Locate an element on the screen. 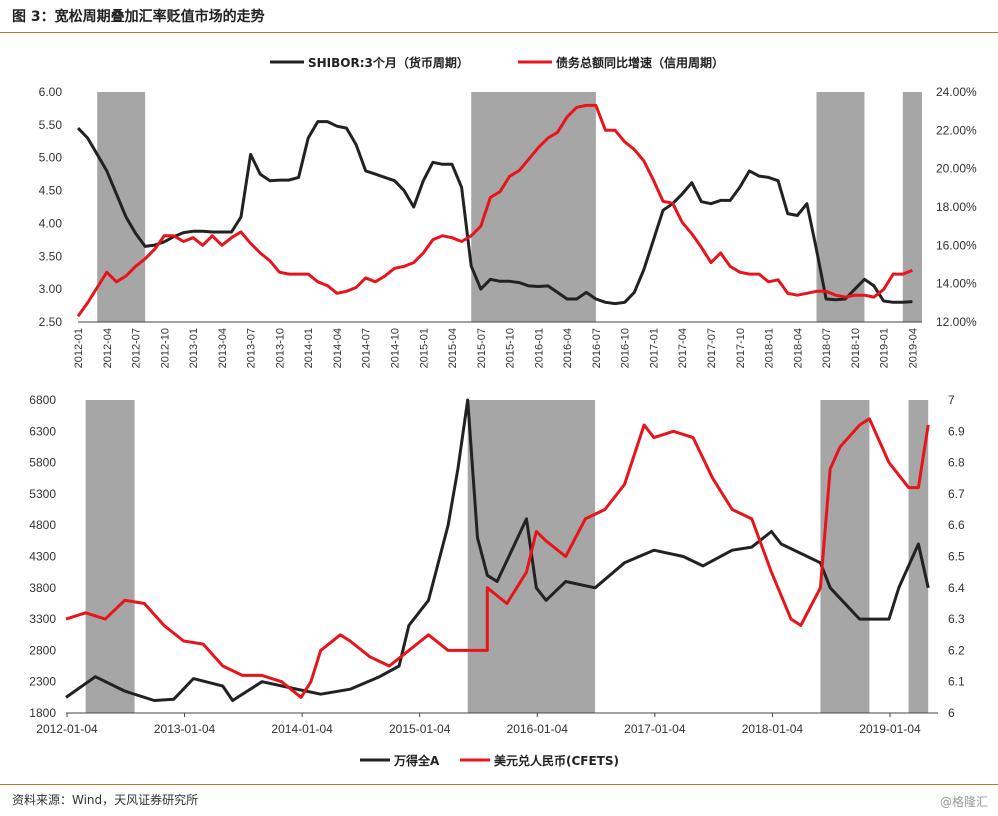 The height and width of the screenshot is (816, 998). x-tick-label: 2015-07 is located at coordinates (482, 348).